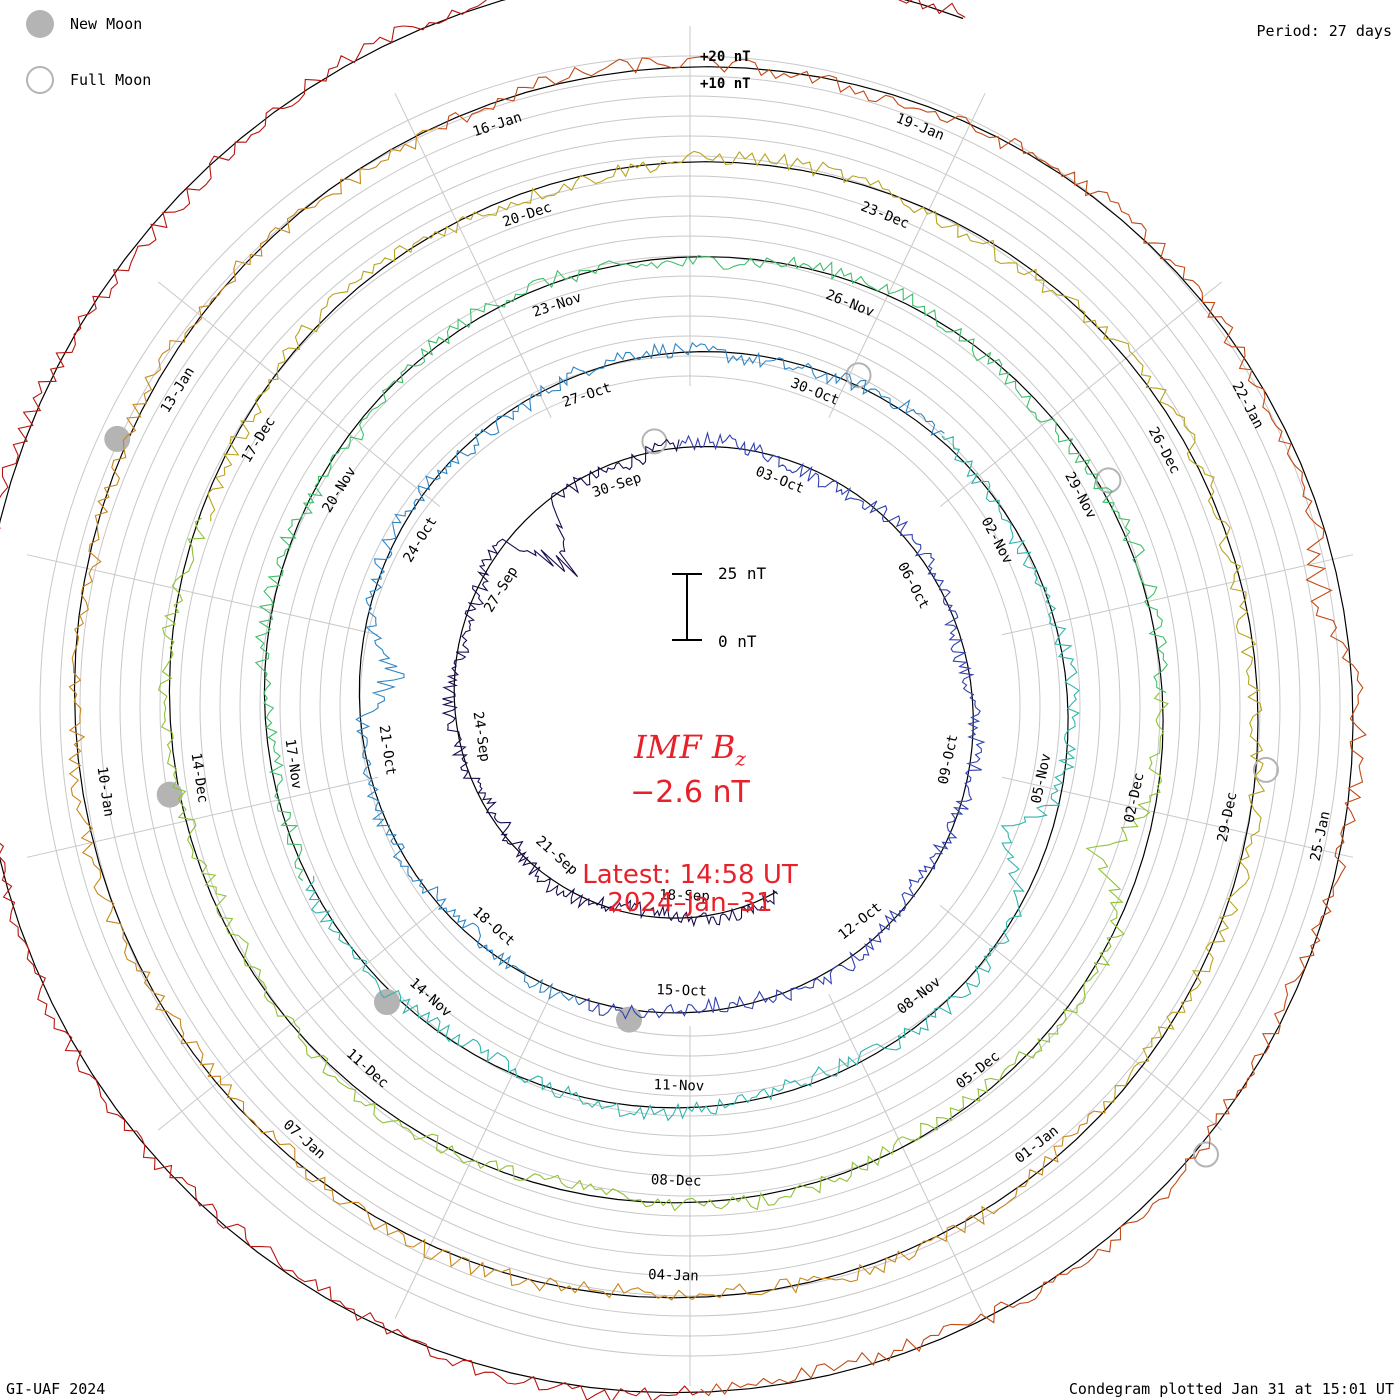  What do you see at coordinates (1247, 405) in the screenshot?
I see `date-label: 22-Jan` at bounding box center [1247, 405].